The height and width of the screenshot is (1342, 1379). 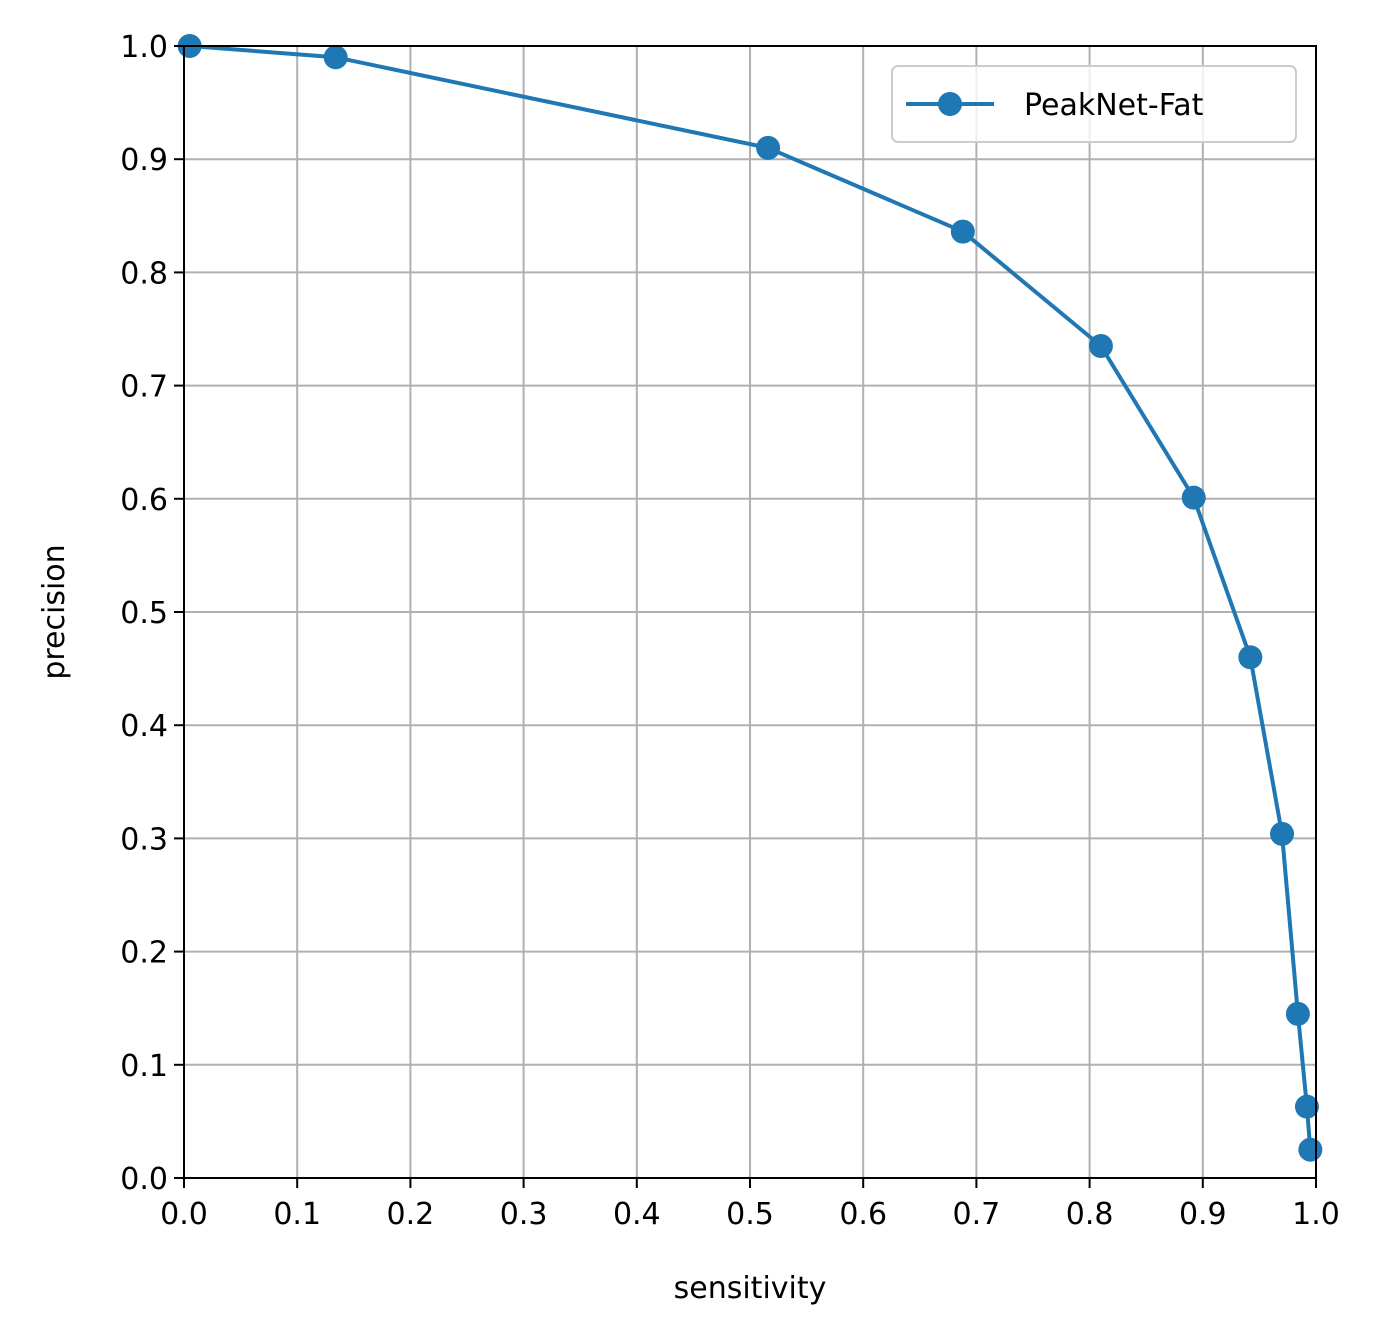 What do you see at coordinates (1316, 1214) in the screenshot?
I see `x-tick-label: 1.0` at bounding box center [1316, 1214].